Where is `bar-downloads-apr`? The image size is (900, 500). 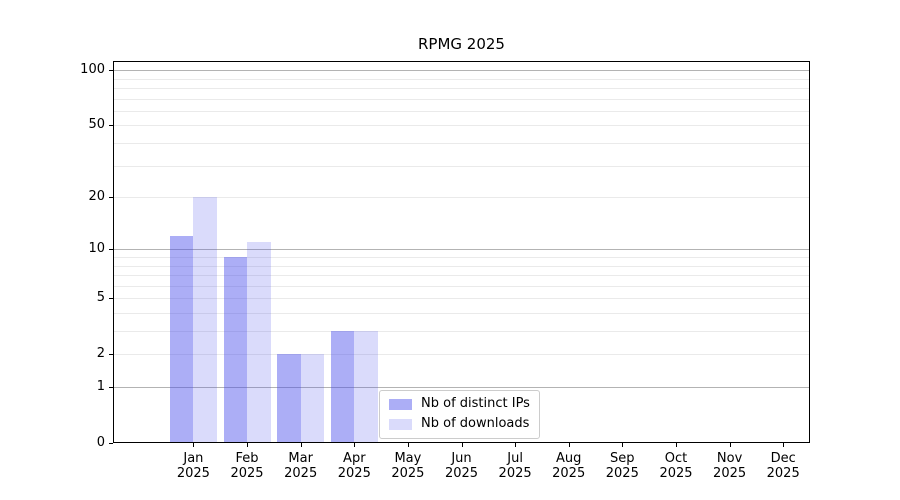 bar-downloads-apr is located at coordinates (366, 387).